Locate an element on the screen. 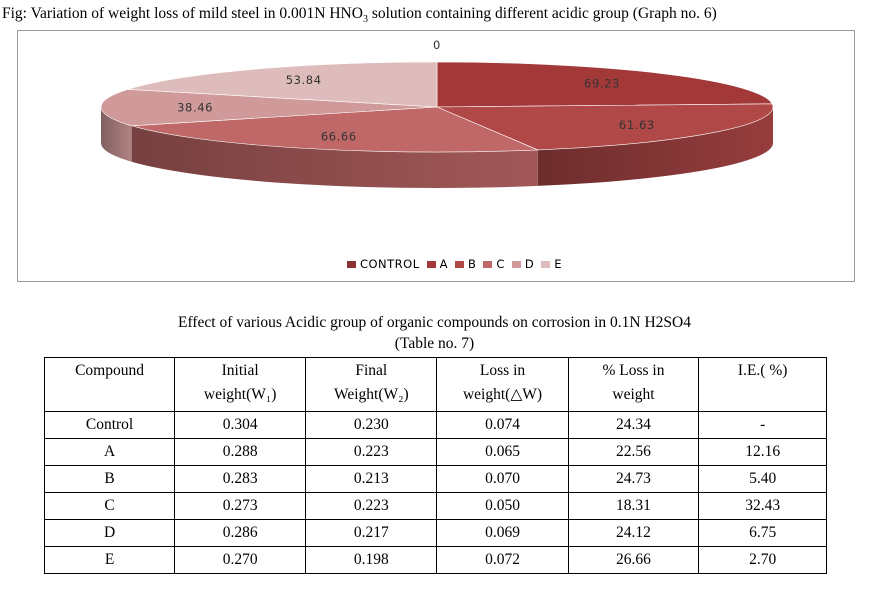  column-header: Final Weight(W₂) is located at coordinates (371, 384).